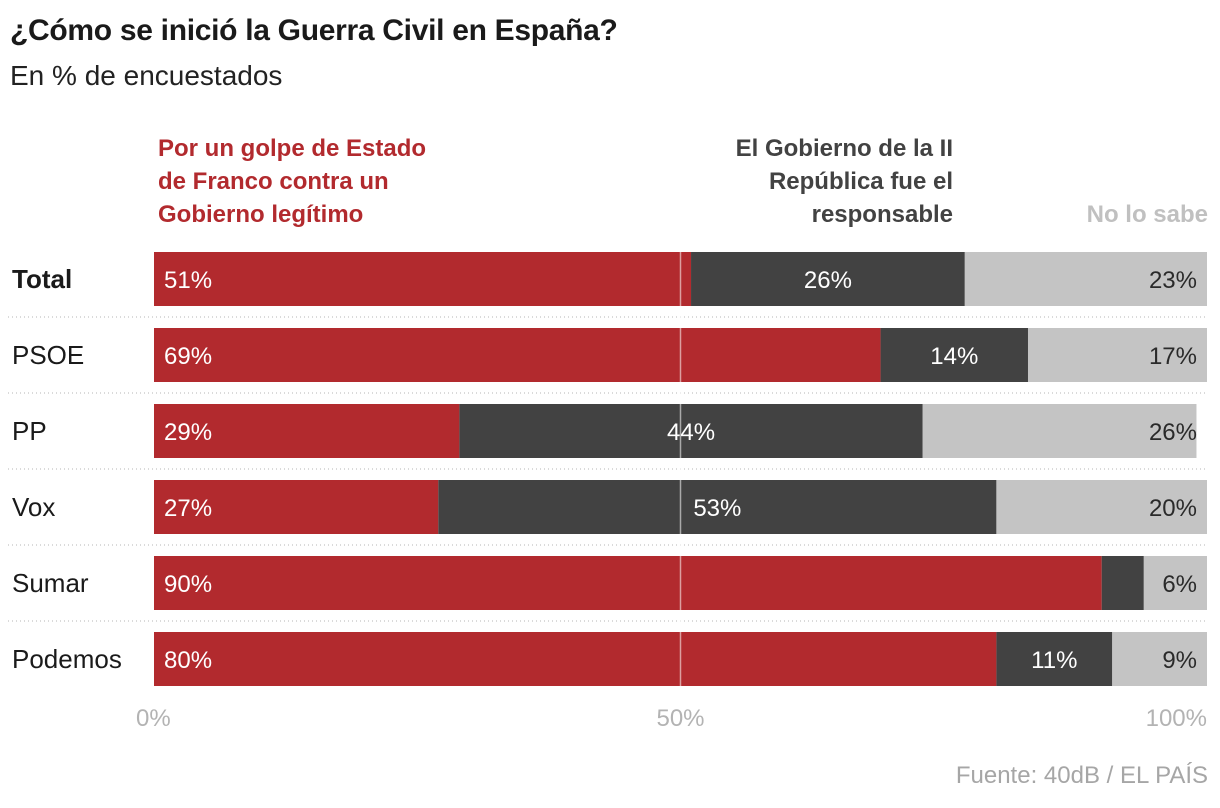  Describe the element at coordinates (1173, 356) in the screenshot. I see `data-label-psoe-series-3: 17%` at that location.